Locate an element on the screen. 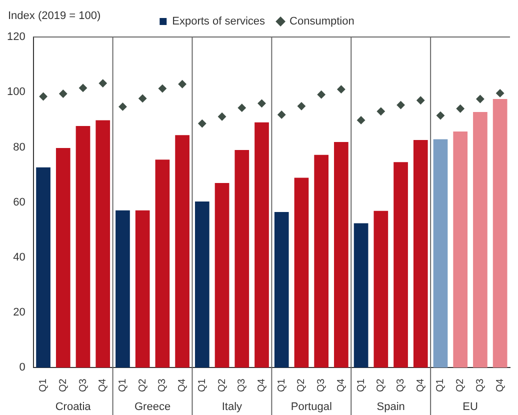 This screenshot has width=518, height=415. text: Greece is located at coordinates (152, 407).